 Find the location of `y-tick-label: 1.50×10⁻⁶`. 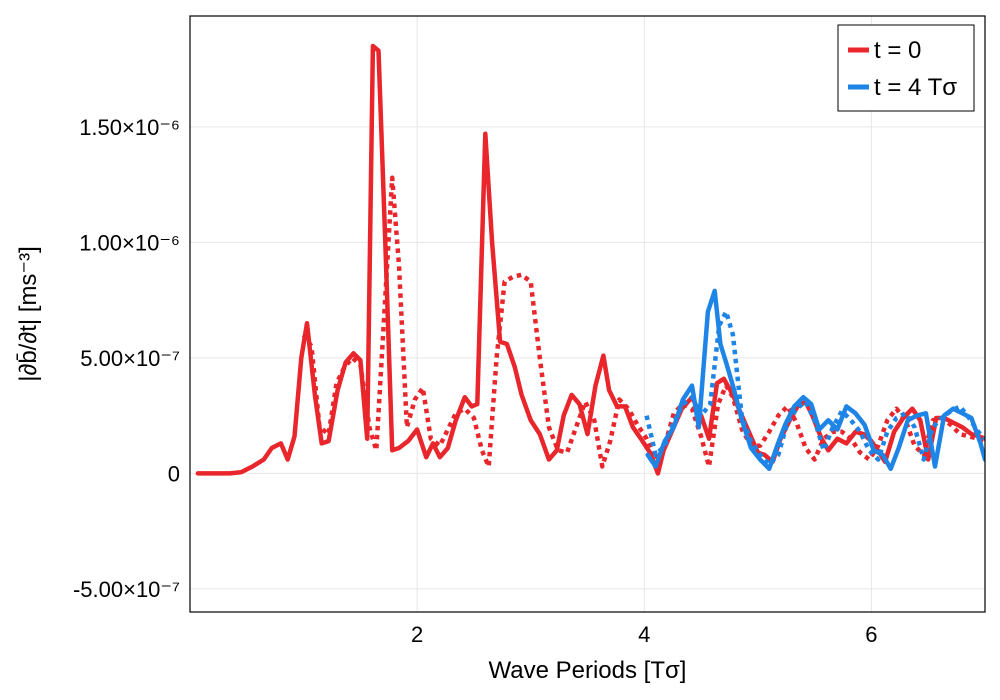

y-tick-label: 1.50×10⁻⁶ is located at coordinates (129, 127).